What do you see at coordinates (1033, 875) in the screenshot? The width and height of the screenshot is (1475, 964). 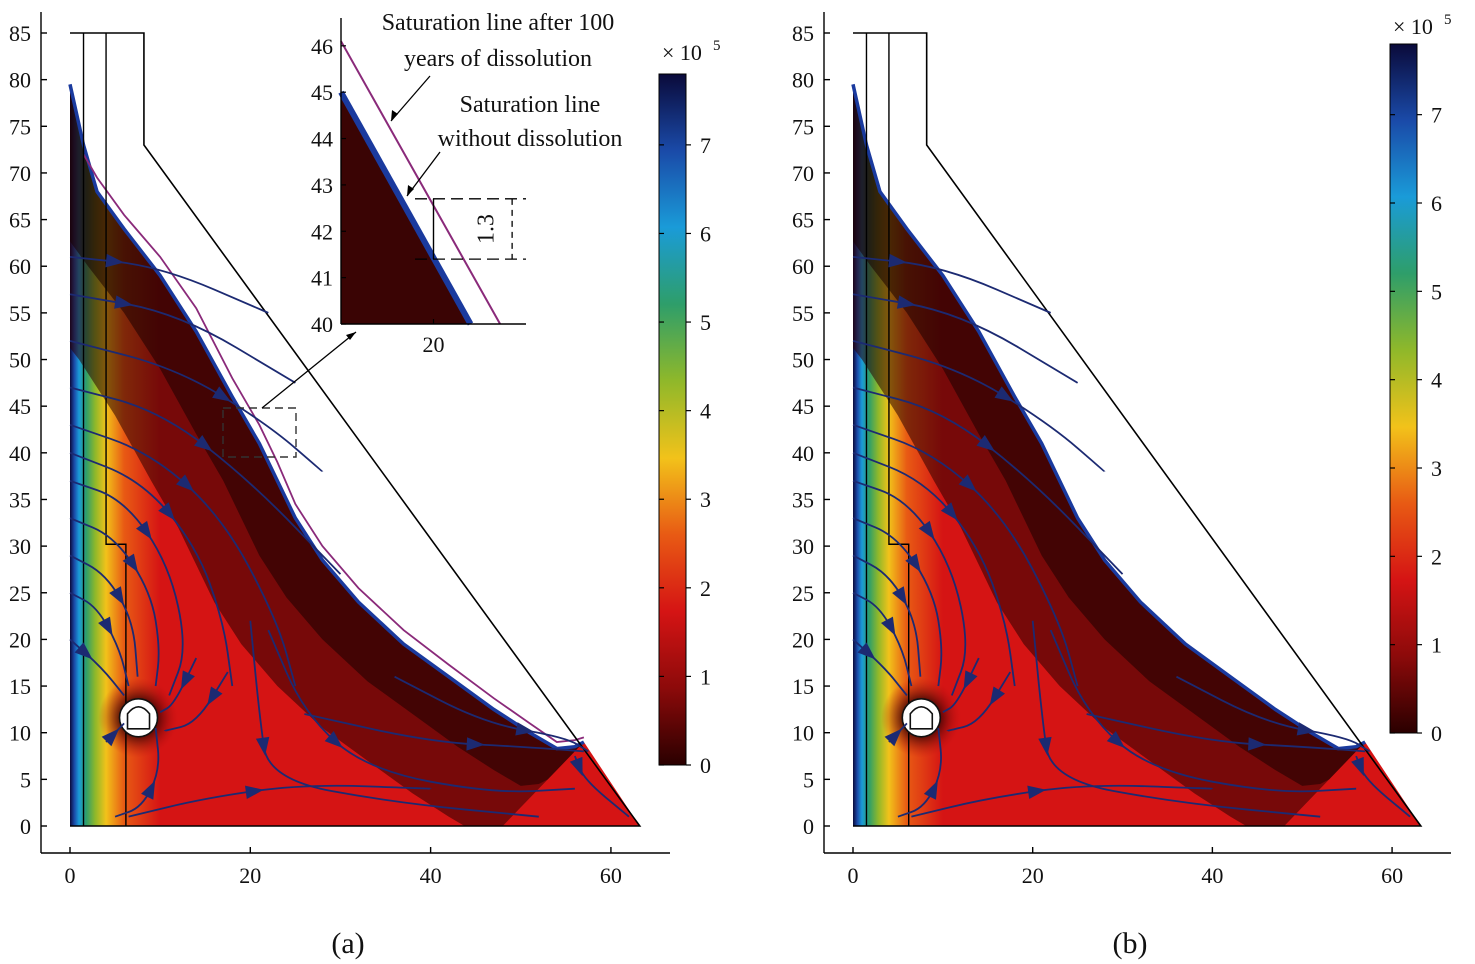 I see `x-tick-label: 20` at bounding box center [1033, 875].